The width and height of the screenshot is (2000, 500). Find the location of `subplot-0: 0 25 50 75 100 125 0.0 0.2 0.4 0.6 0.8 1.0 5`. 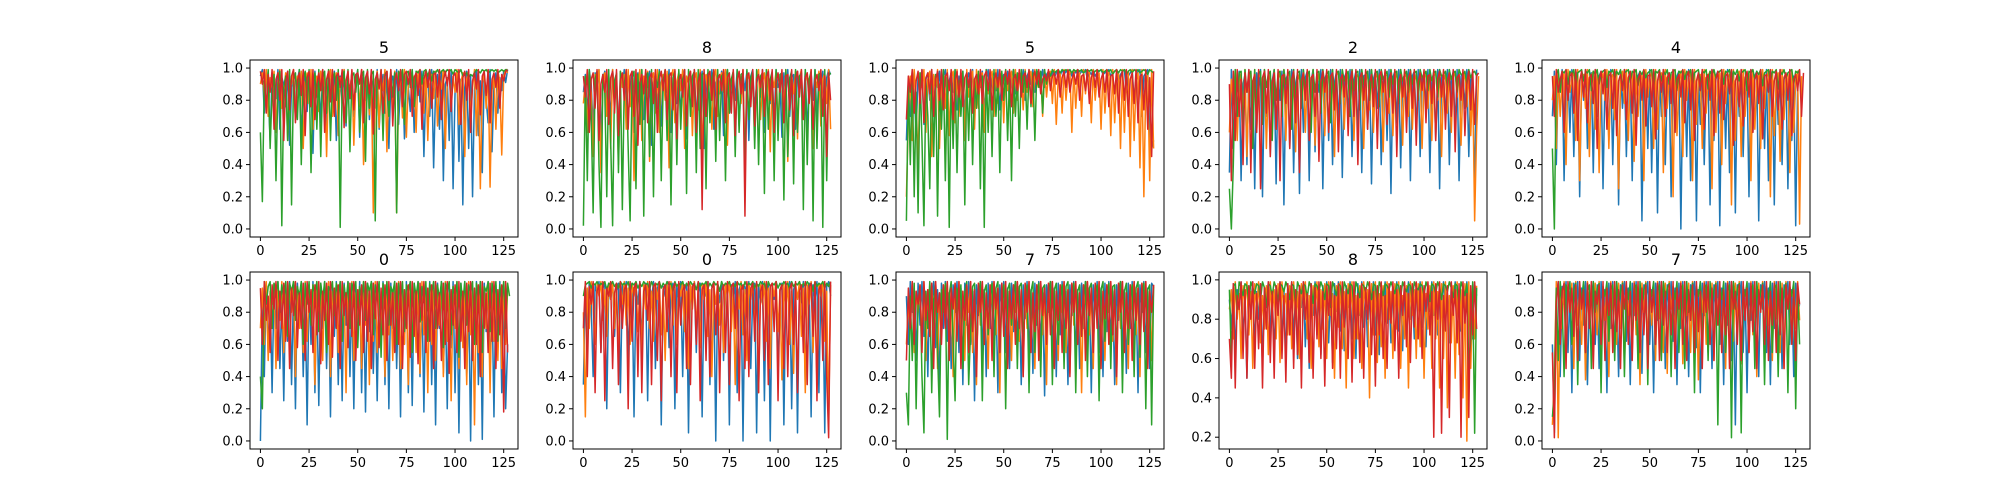

subplot-0: 0 25 50 75 100 125 0.0 0.2 0.4 0.6 0.8 1.0 5 is located at coordinates (370, 148).